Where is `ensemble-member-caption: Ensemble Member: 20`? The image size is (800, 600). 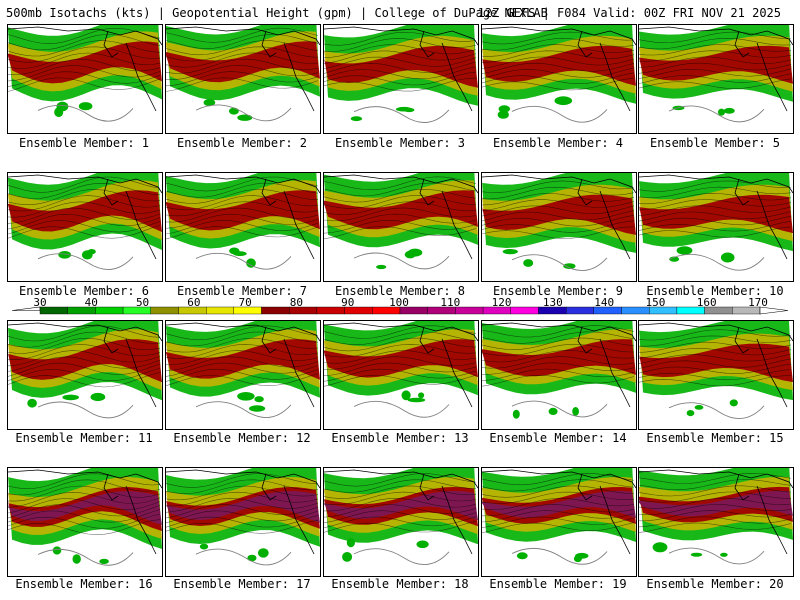
ensemble-member-caption: Ensemble Member: 20 is located at coordinates (715, 584).